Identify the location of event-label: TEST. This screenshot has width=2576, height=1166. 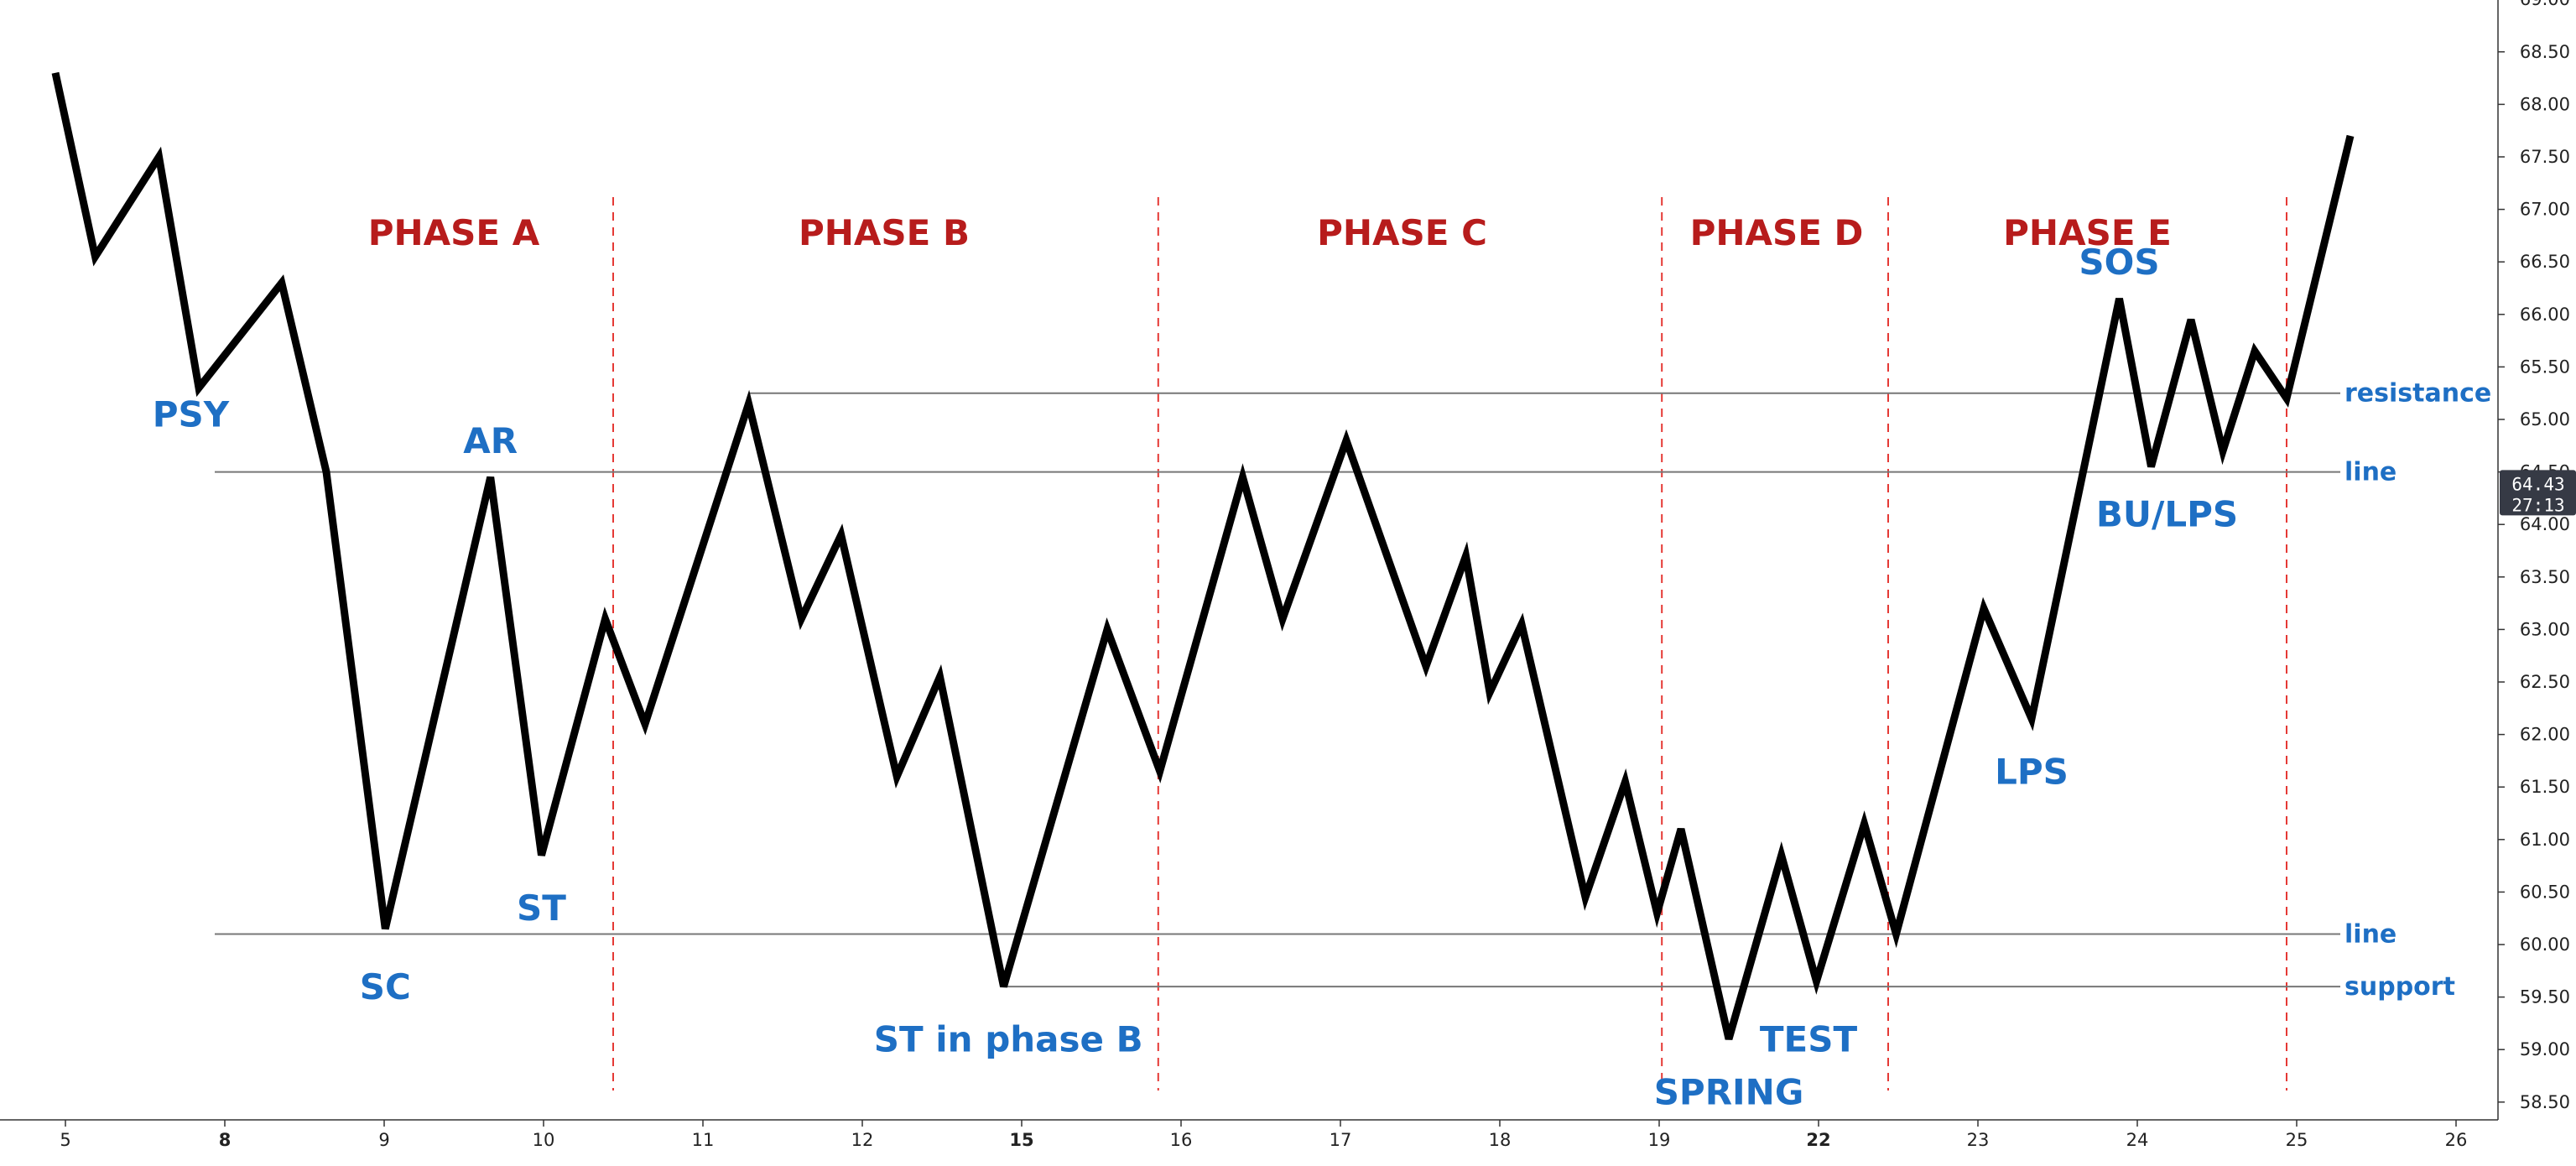
(1809, 1039).